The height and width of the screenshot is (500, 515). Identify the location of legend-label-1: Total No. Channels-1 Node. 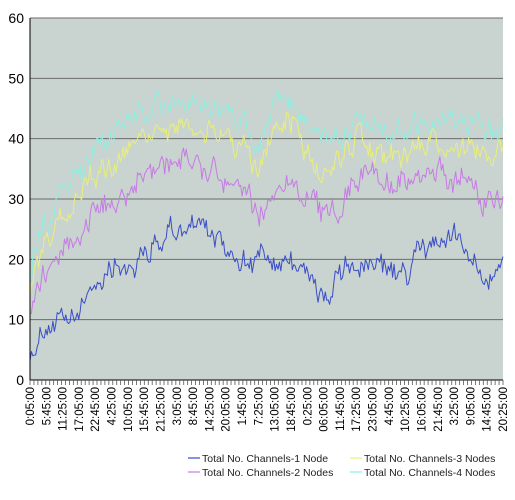
(265, 459).